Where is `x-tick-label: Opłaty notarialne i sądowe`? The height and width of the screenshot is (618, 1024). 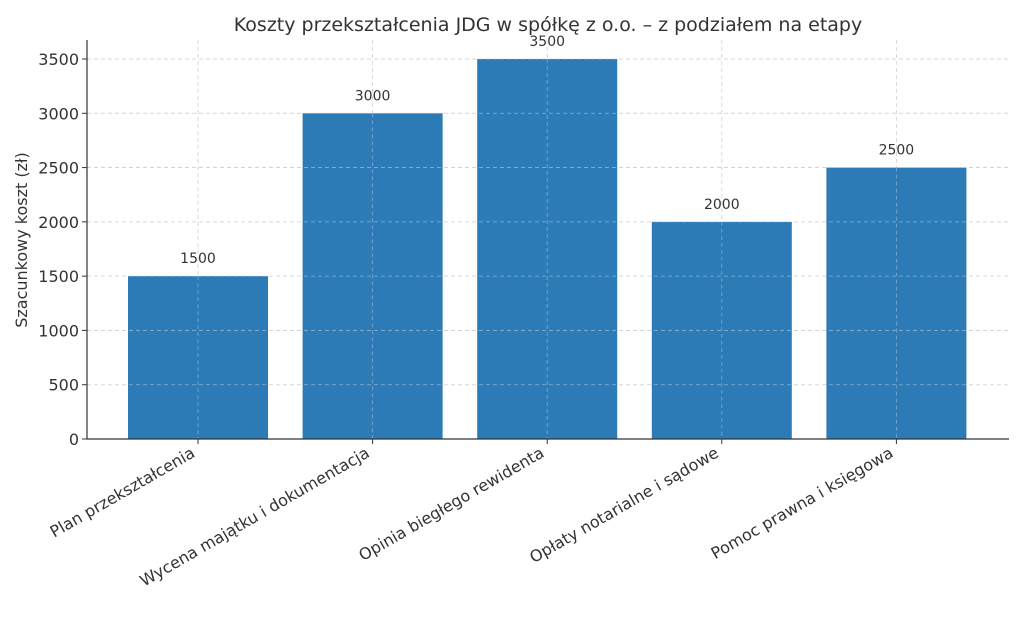 x-tick-label: Opłaty notarialne i sądowe is located at coordinates (624, 505).